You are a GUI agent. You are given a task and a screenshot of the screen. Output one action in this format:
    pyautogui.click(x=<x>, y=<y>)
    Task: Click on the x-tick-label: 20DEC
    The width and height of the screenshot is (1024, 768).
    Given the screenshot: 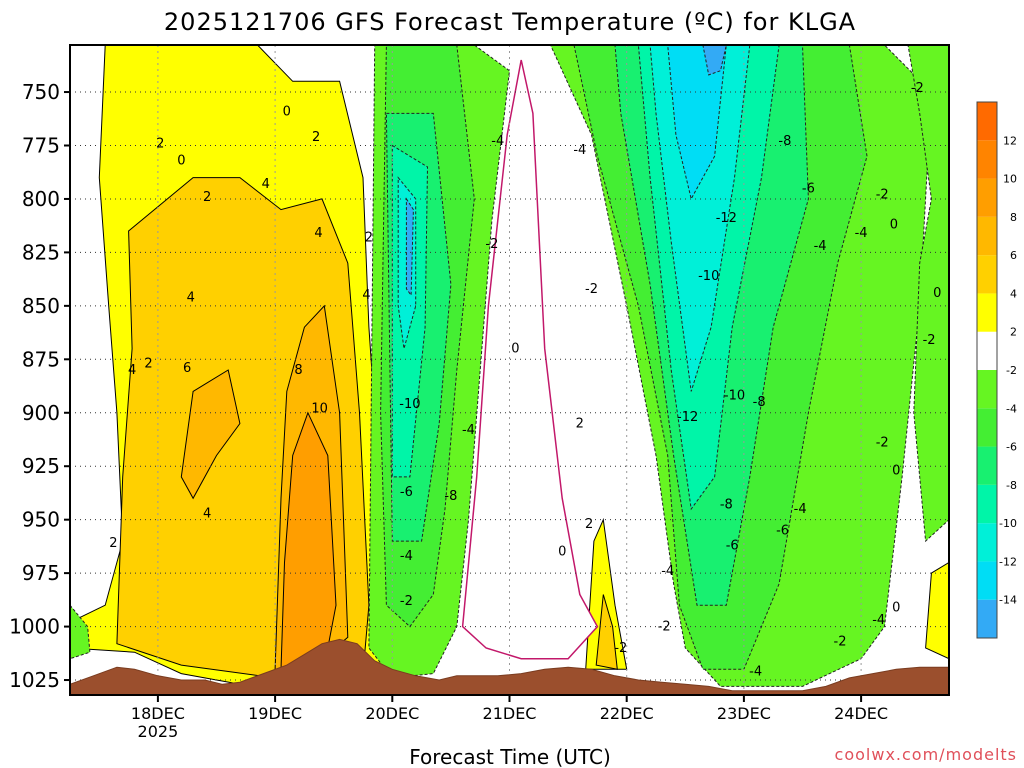 What is the action you would take?
    pyautogui.click(x=392, y=713)
    